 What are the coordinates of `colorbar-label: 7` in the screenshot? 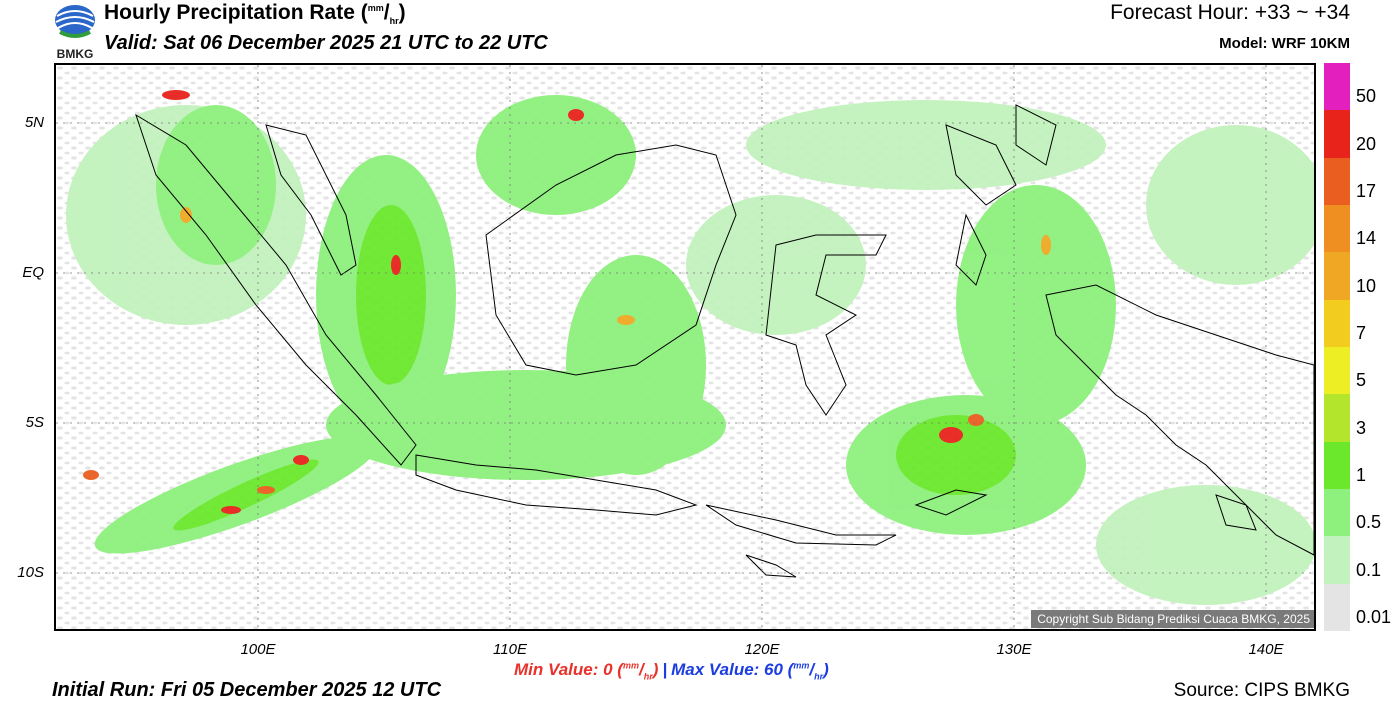 It's located at (1361, 333).